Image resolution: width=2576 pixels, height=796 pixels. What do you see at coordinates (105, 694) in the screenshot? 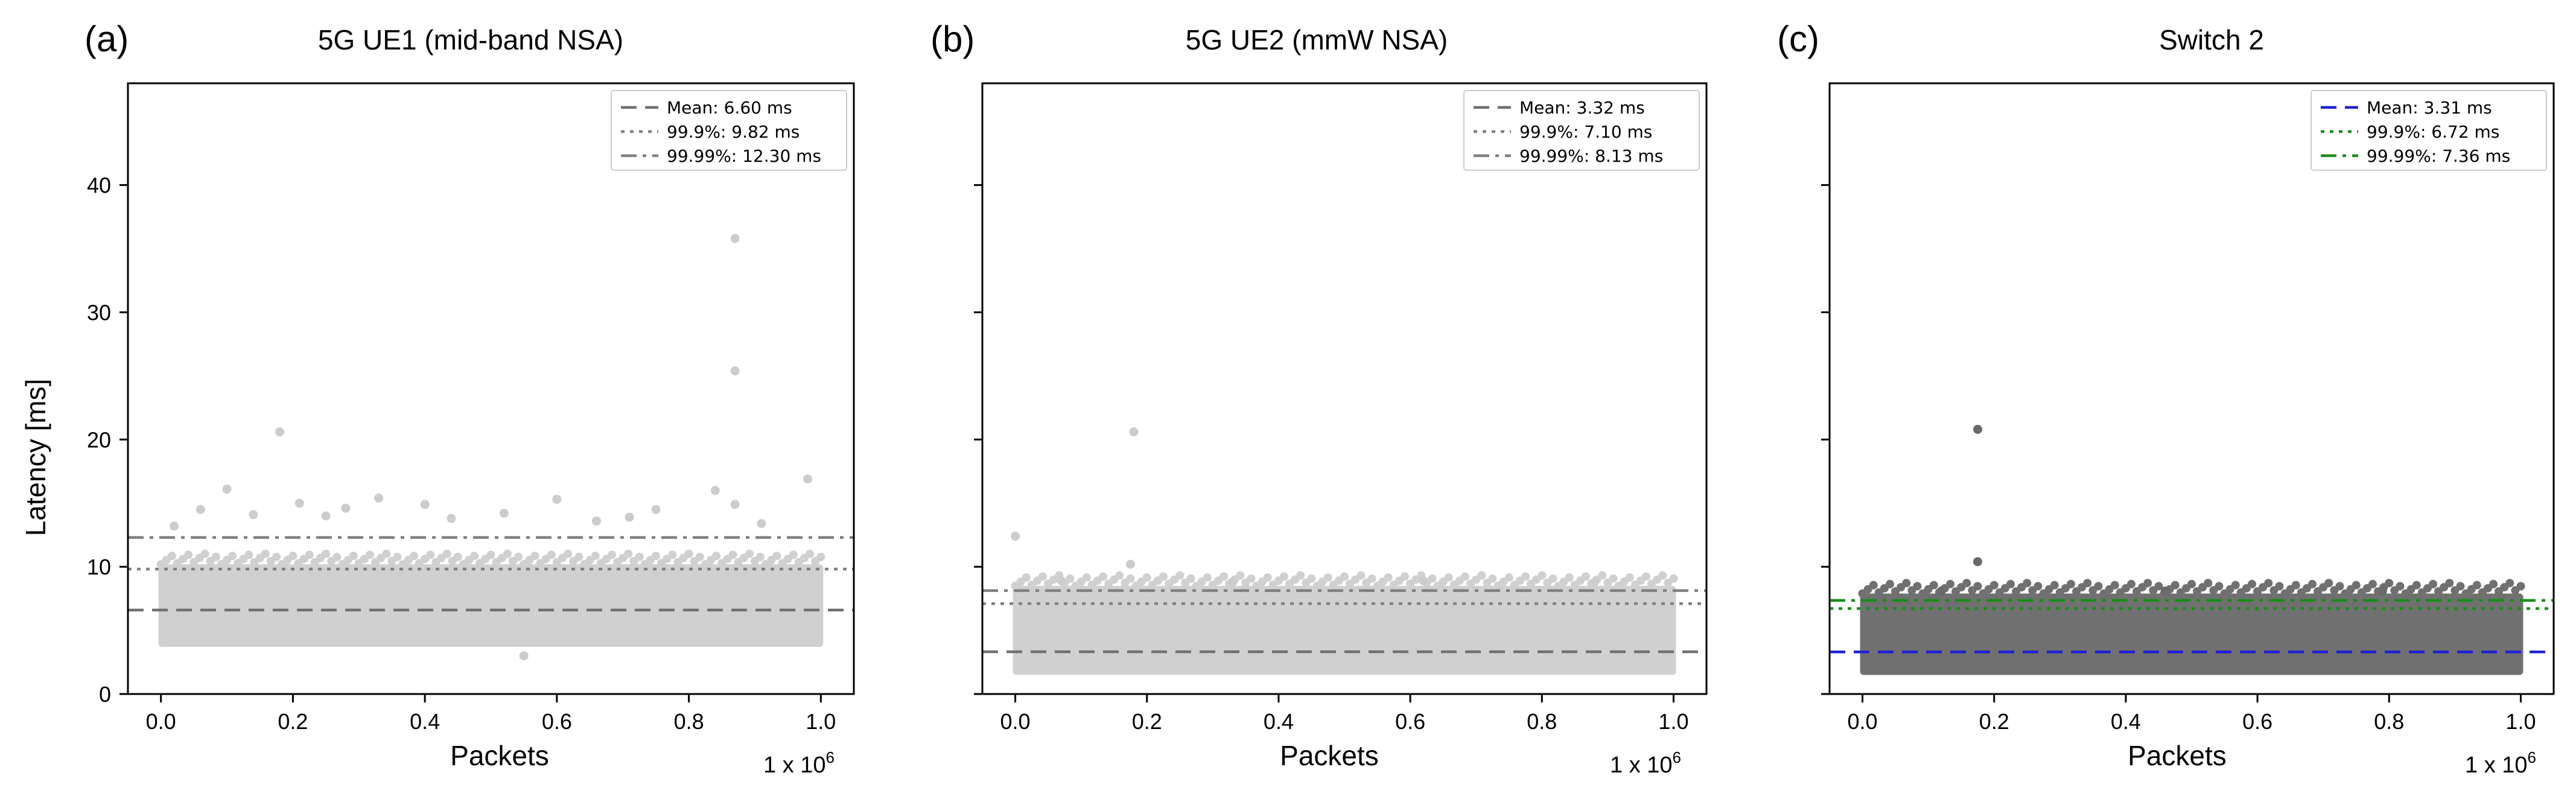
I see `panel-a-y-tick-label: 0` at bounding box center [105, 694].